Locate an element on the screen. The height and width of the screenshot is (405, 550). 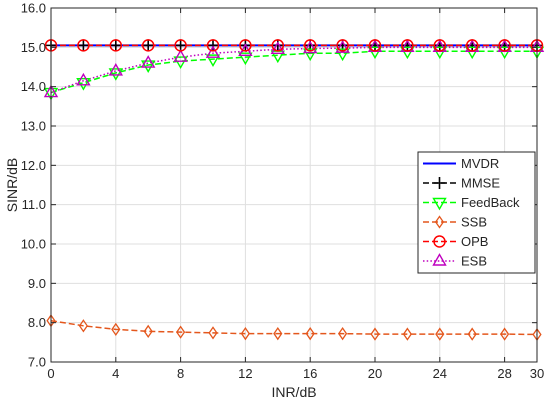
y-tick-label: 15.0 is located at coordinates (33, 47).